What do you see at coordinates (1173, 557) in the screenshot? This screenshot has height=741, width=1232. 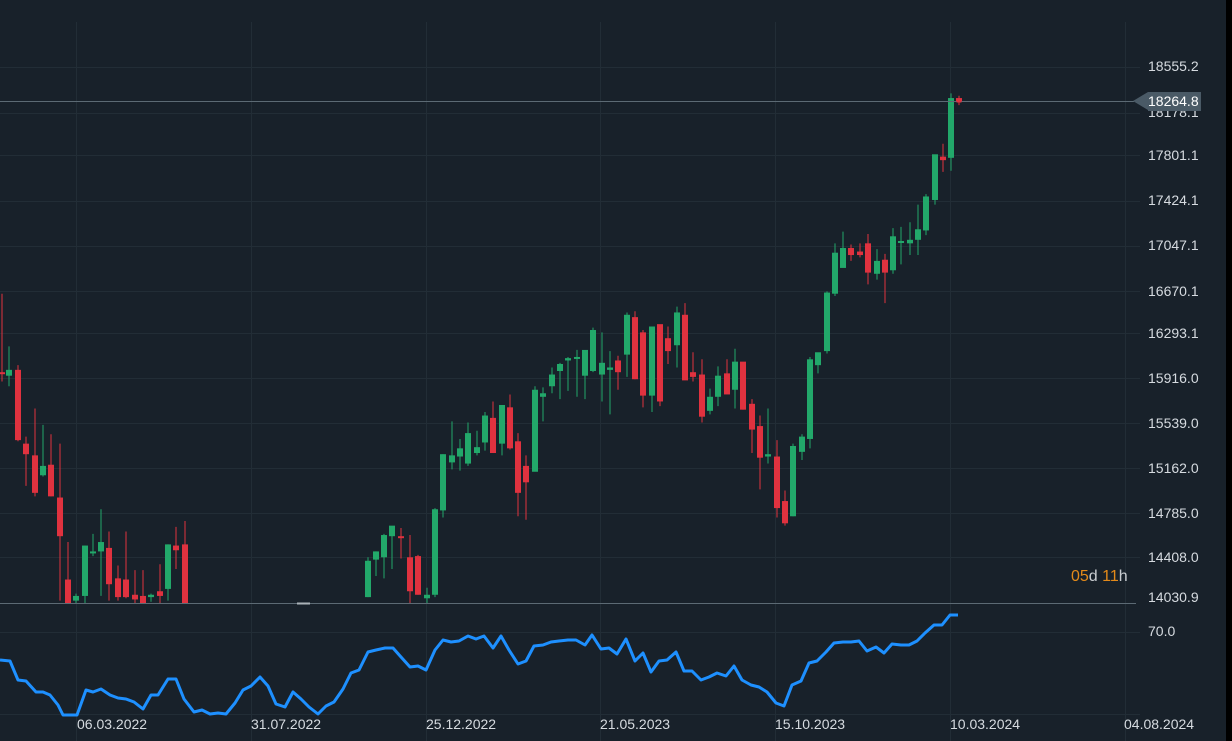 I see `y-tick: 14408.0` at bounding box center [1173, 557].